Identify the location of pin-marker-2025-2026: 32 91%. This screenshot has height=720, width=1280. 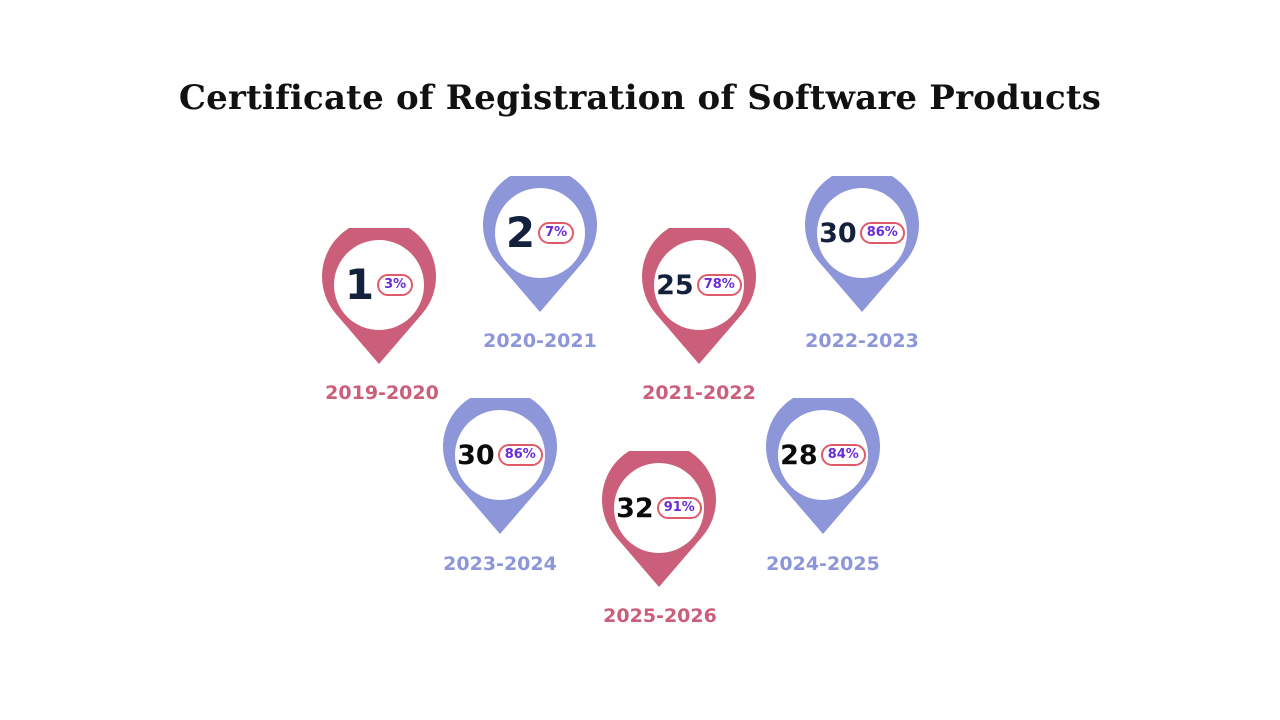
(659, 519).